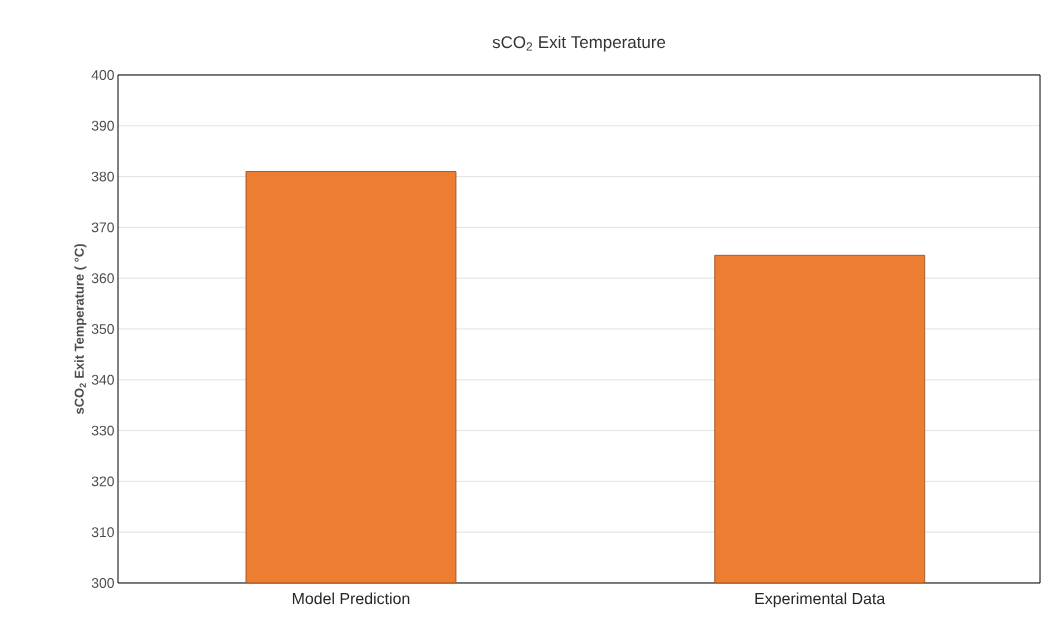 This screenshot has width=1045, height=632. I want to click on y-tick-label: 310, so click(102, 532).